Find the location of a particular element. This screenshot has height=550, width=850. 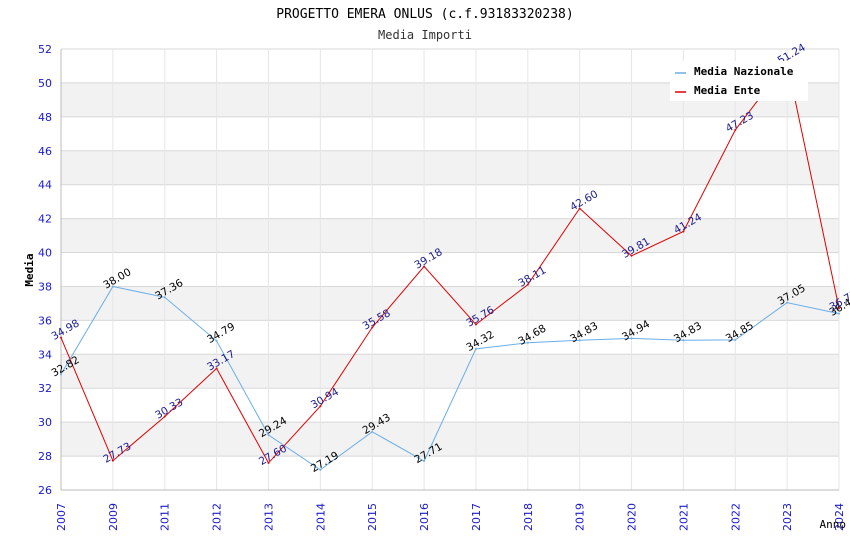

x-tick-label: 2011 is located at coordinates (165, 517).